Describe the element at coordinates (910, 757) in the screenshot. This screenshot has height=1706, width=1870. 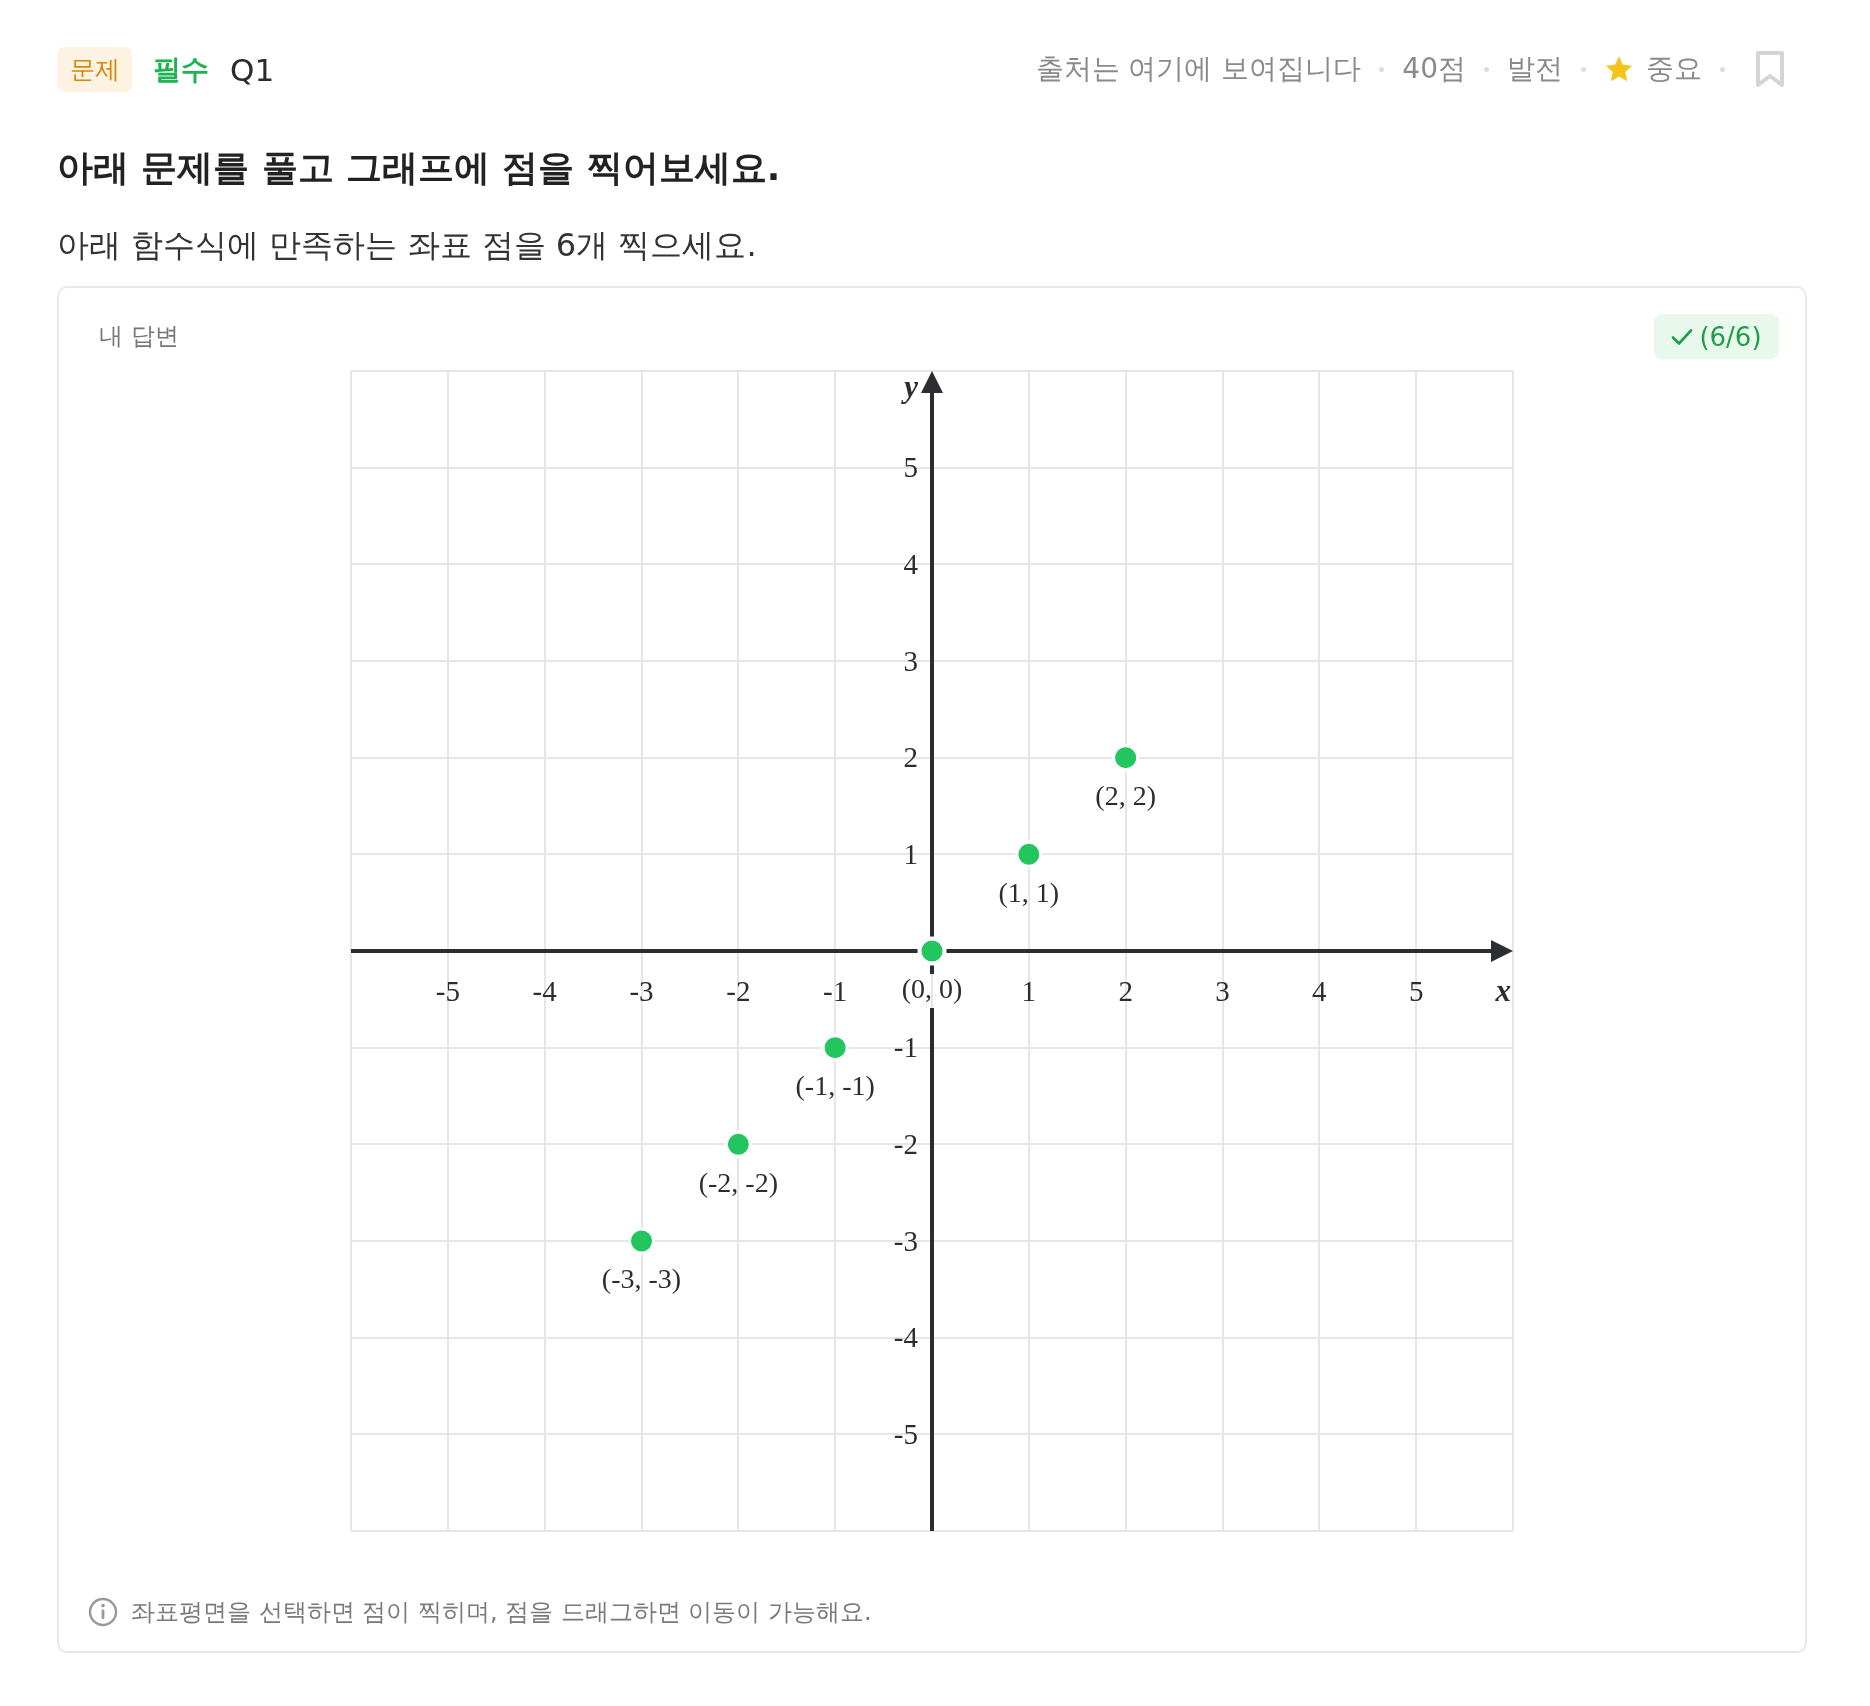
I see `y-tick-label: 2` at that location.